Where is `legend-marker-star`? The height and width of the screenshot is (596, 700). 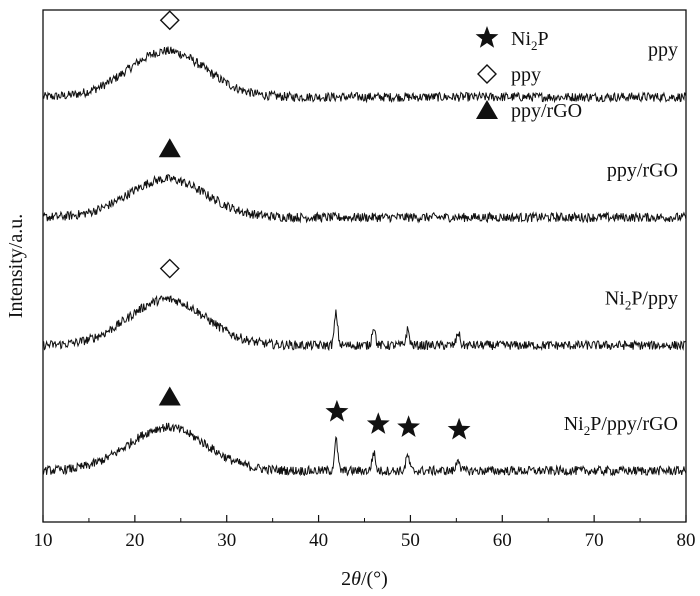
legend-marker-star is located at coordinates (487, 37).